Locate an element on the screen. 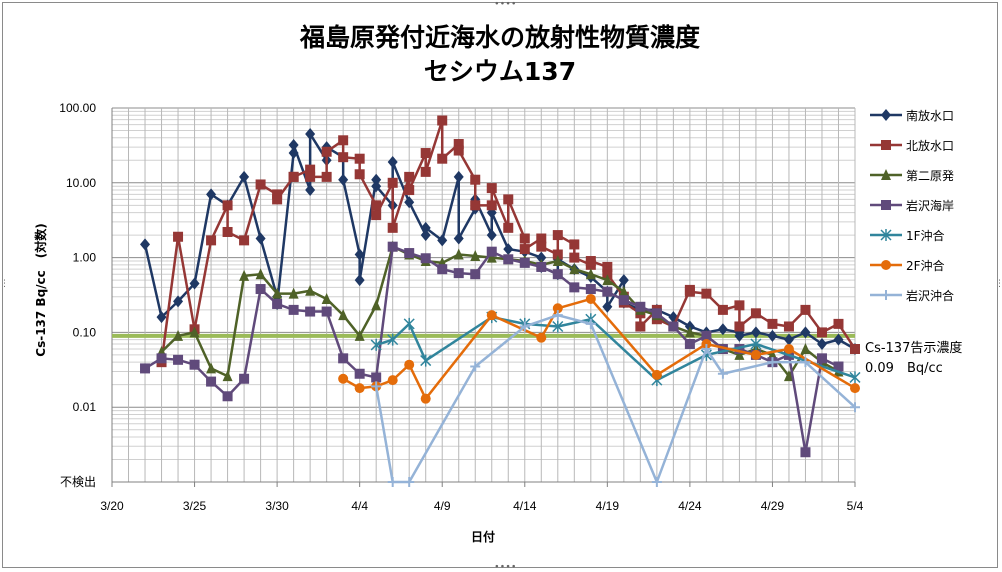 This screenshot has height=572, width=1002. resize-handle-top: ∙∙∙∙ is located at coordinates (505, 4).